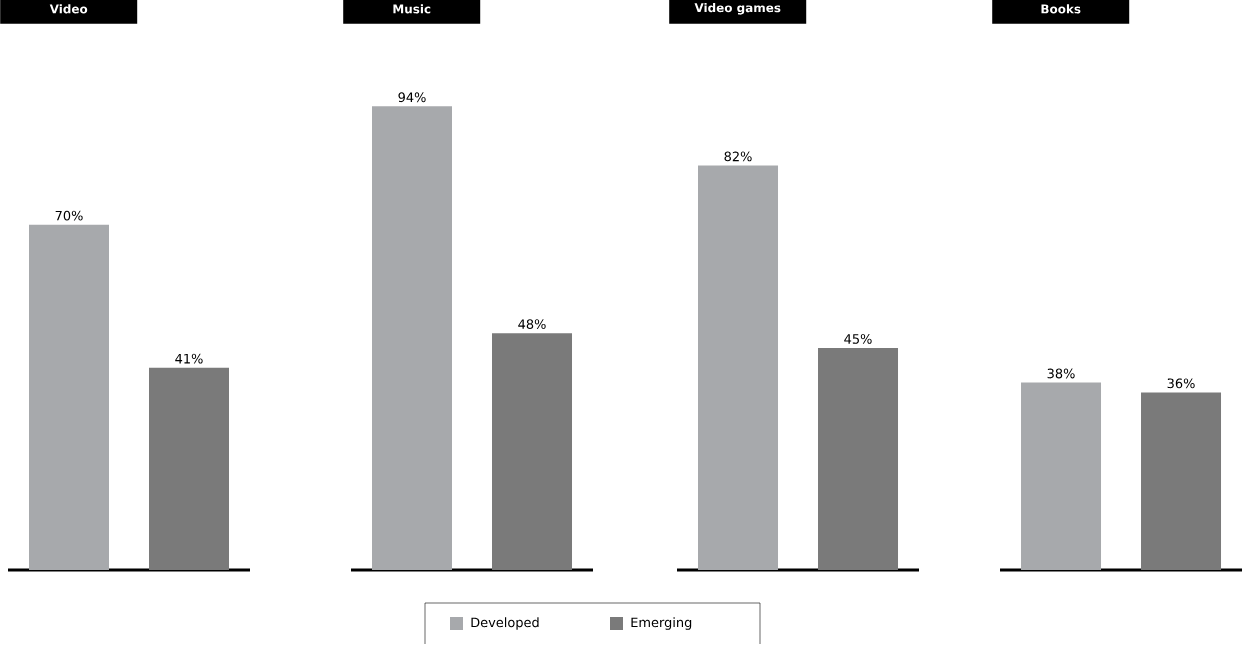 Image resolution: width=1255 pixels, height=645 pixels. I want to click on chart-title: Video games, so click(737, 8).